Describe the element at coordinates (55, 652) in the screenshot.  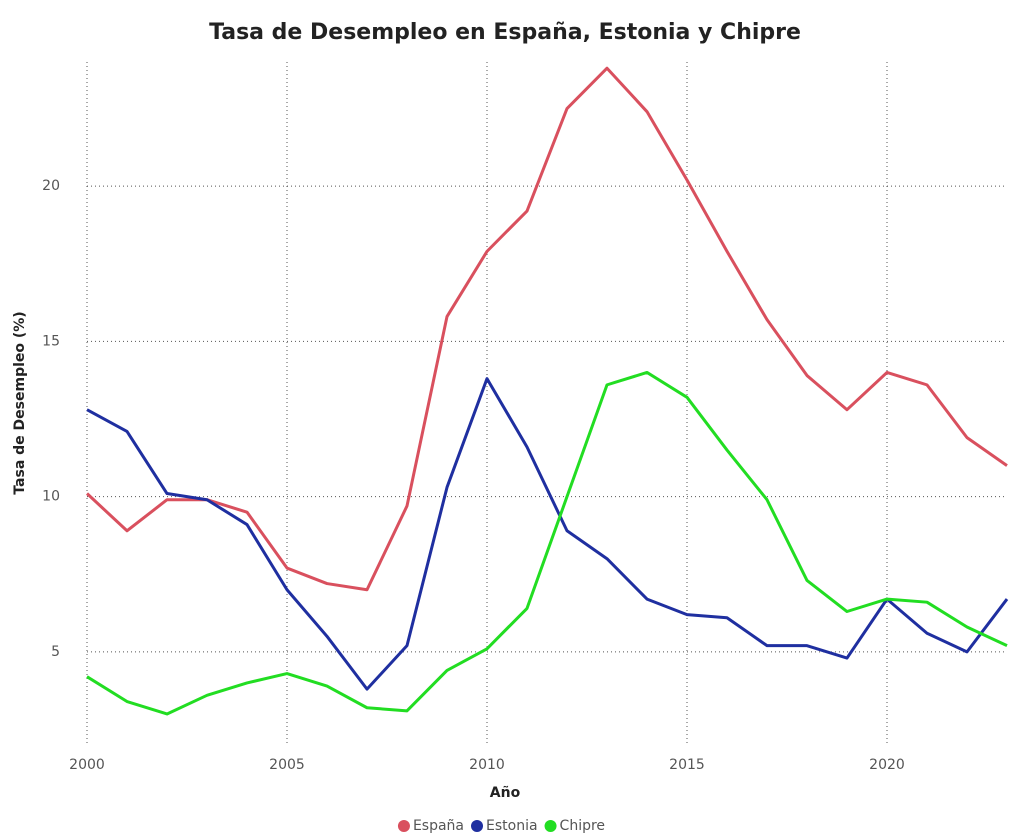
I see `y-tick-label: 5` at that location.